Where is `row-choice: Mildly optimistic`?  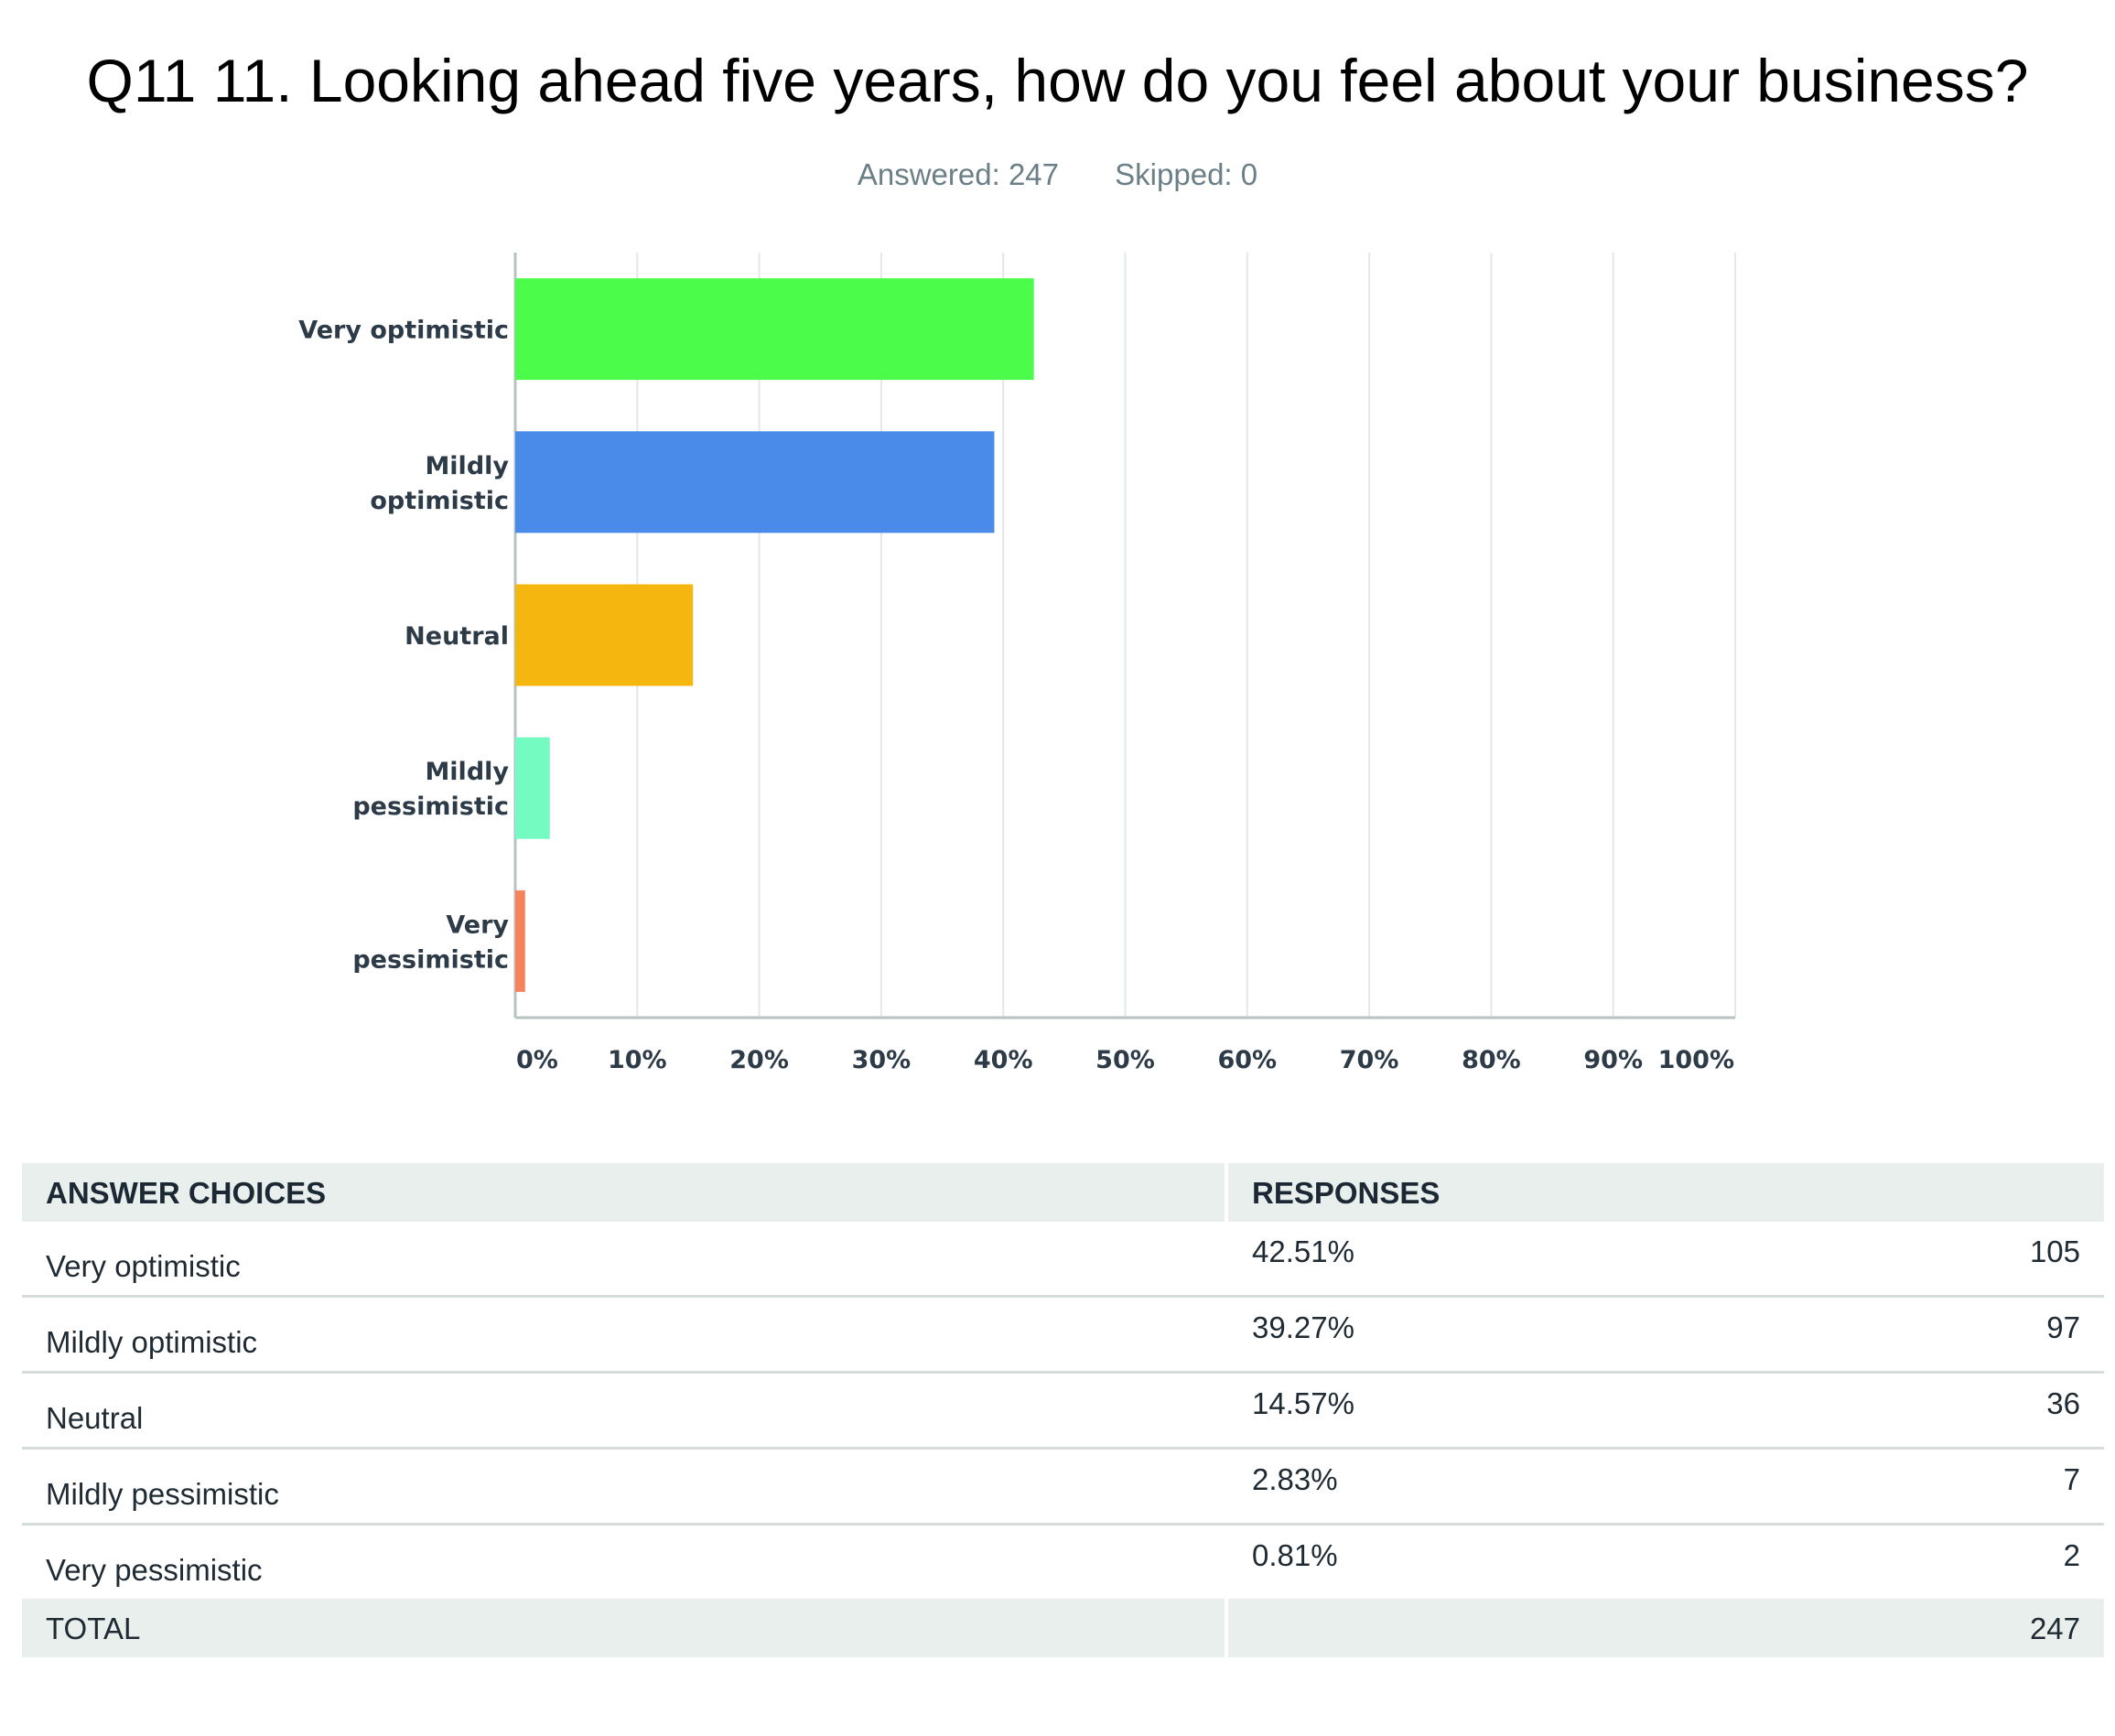 row-choice: Mildly optimistic is located at coordinates (152, 1342).